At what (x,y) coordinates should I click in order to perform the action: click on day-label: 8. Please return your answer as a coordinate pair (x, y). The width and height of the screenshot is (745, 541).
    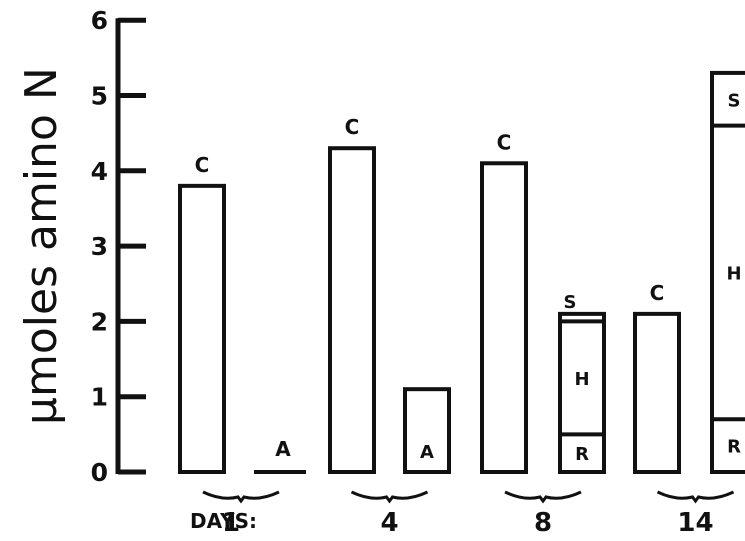
    Looking at the image, I should click on (543, 523).